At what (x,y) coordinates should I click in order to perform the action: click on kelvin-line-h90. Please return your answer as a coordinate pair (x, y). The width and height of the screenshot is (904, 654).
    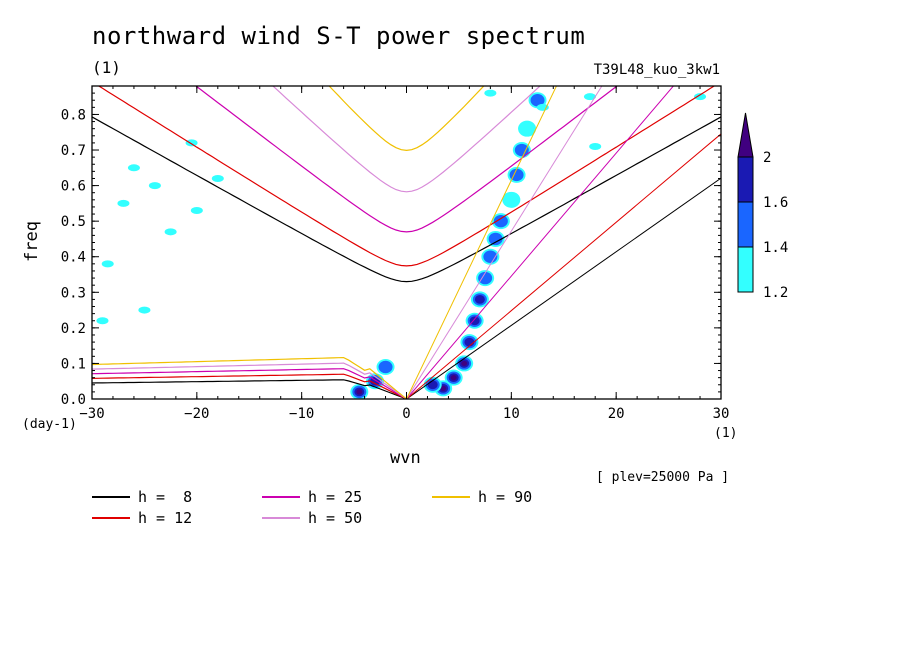
    Looking at the image, I should click on (482, 242).